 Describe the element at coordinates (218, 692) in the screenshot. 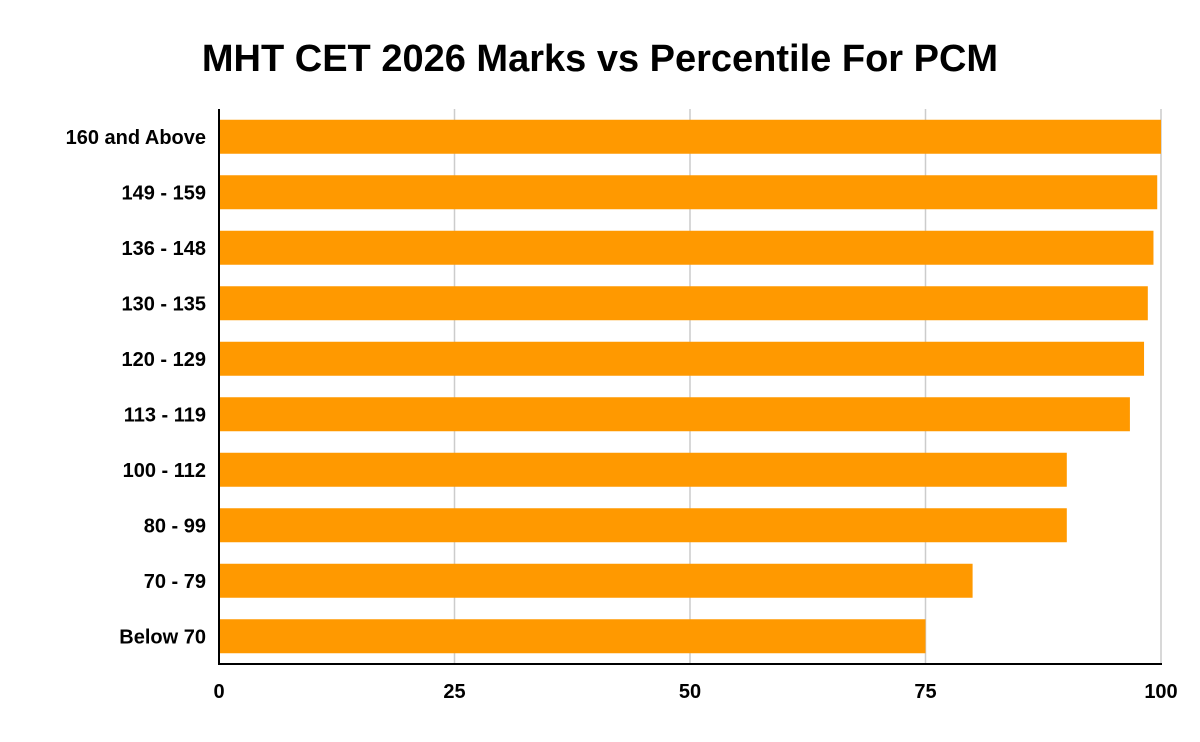

I see `x-tick-label: 0` at that location.